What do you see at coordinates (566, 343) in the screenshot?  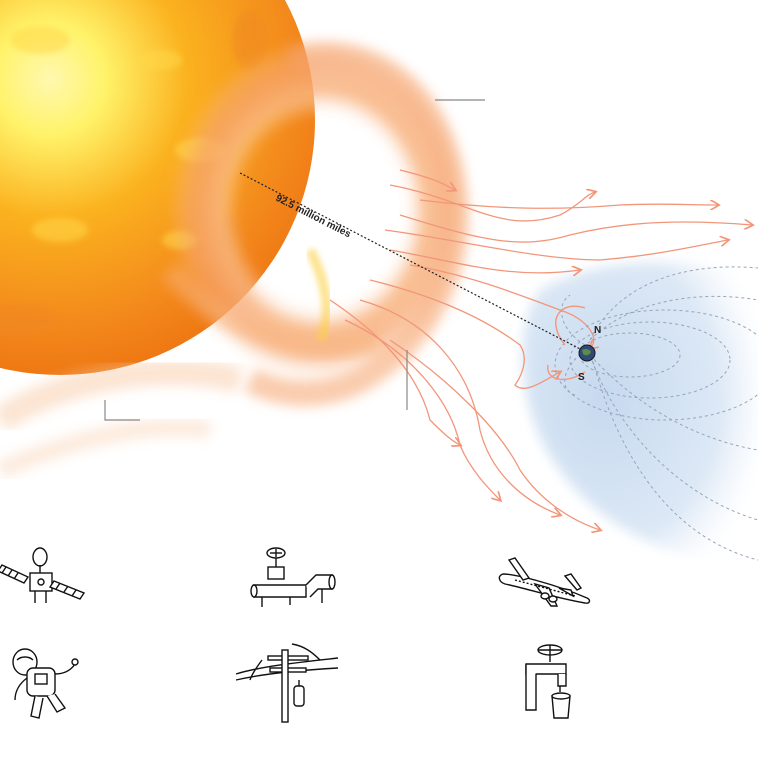 I see `earth-bow-shock` at bounding box center [566, 343].